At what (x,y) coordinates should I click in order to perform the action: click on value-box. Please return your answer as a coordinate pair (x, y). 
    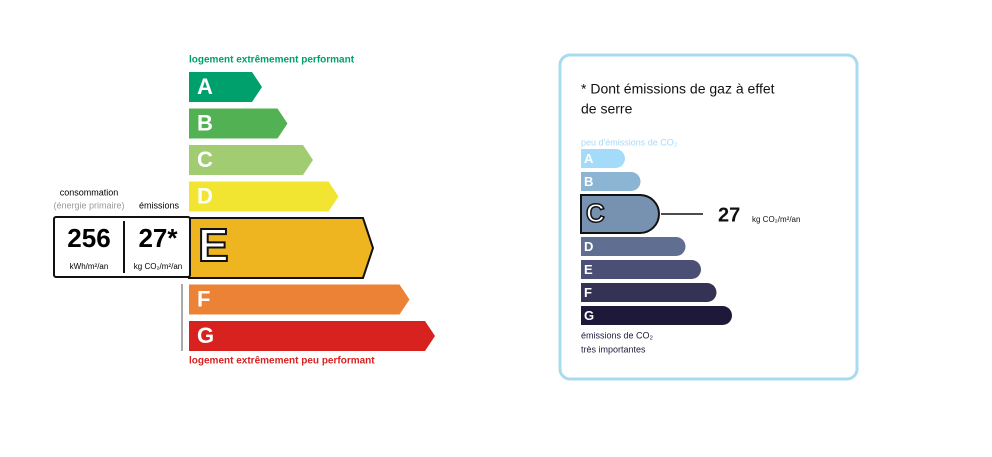
    Looking at the image, I should click on (122, 247).